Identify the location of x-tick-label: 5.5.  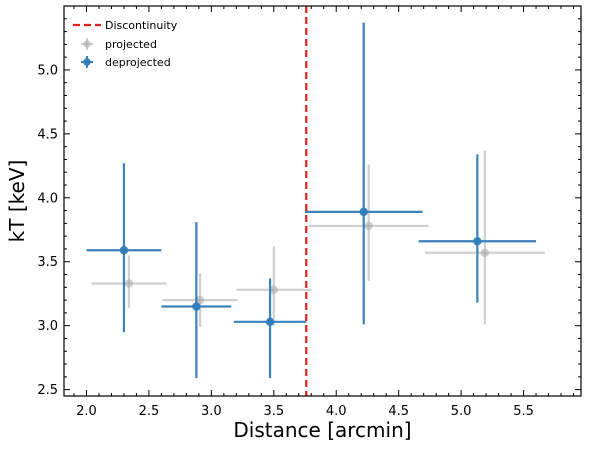
(523, 411).